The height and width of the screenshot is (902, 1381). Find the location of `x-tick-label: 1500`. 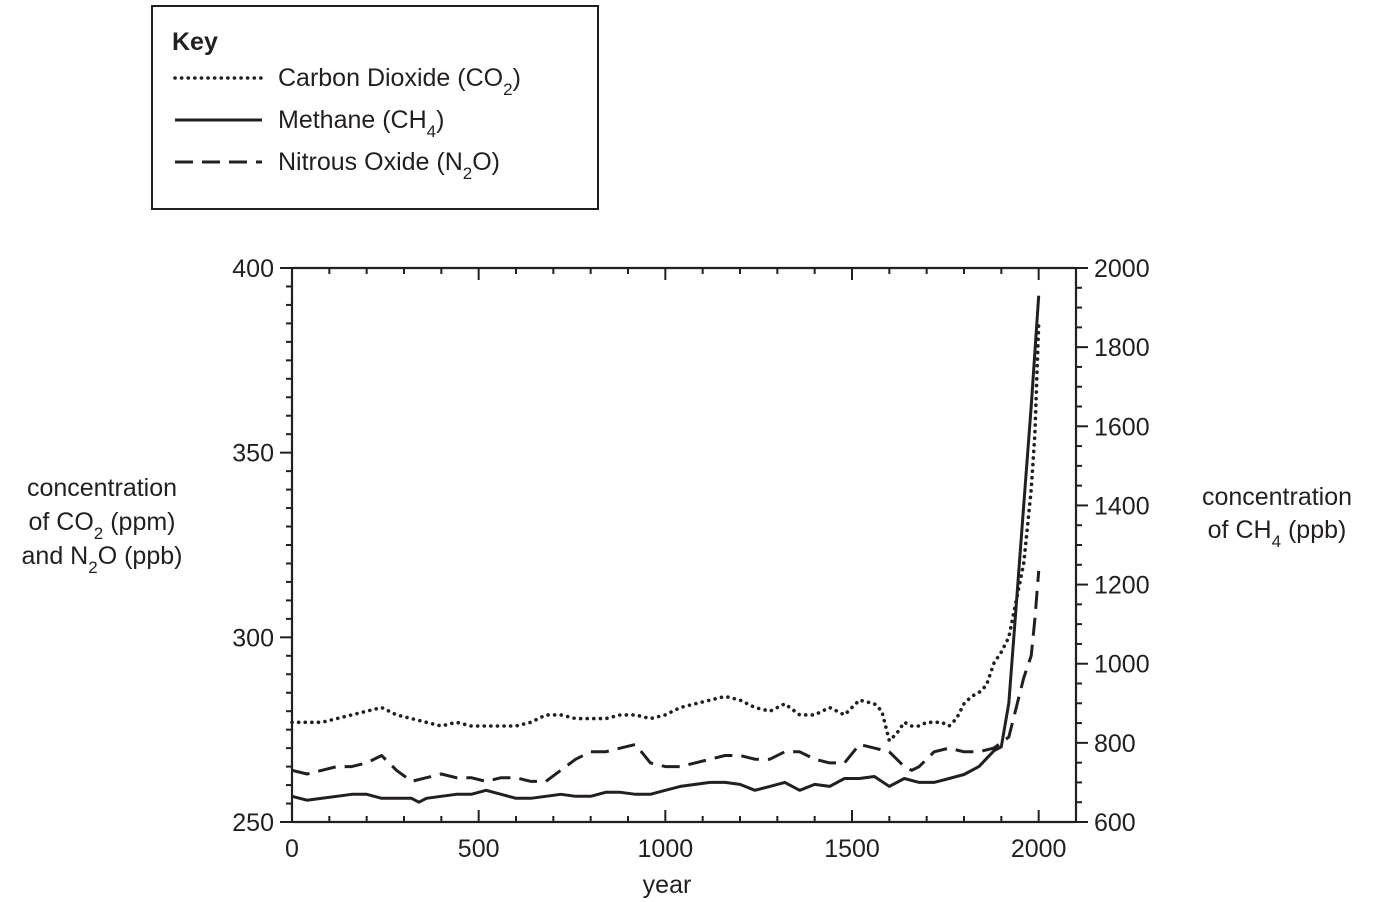

x-tick-label: 1500 is located at coordinates (852, 849).